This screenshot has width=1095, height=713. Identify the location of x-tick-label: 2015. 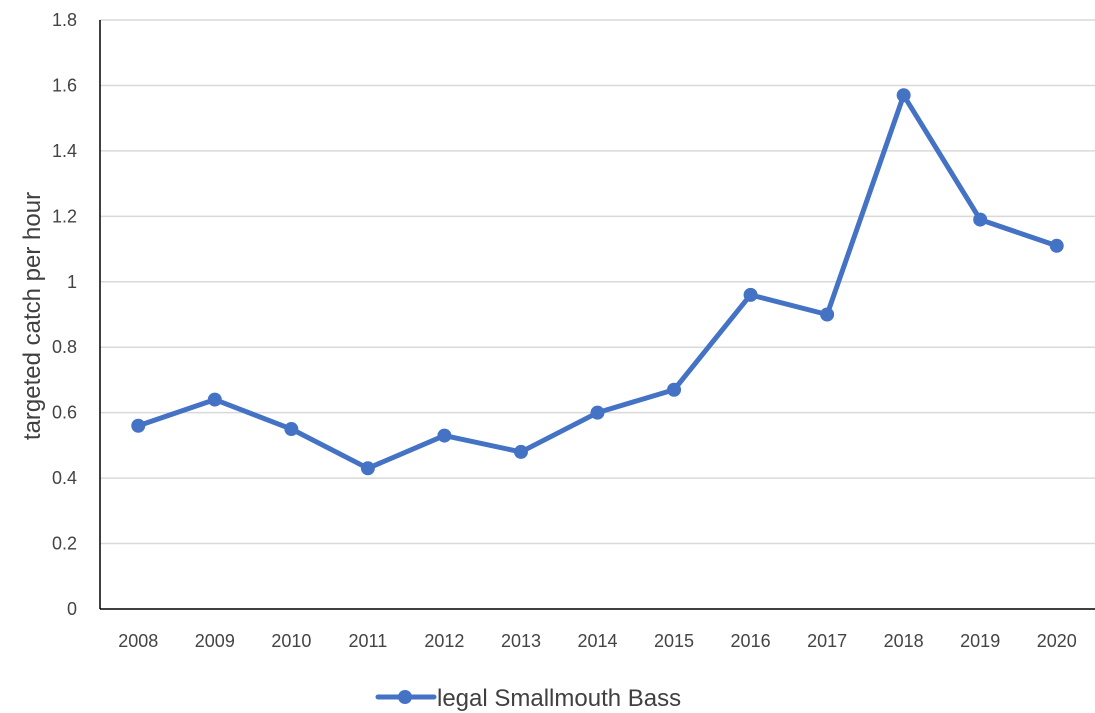
(674, 641).